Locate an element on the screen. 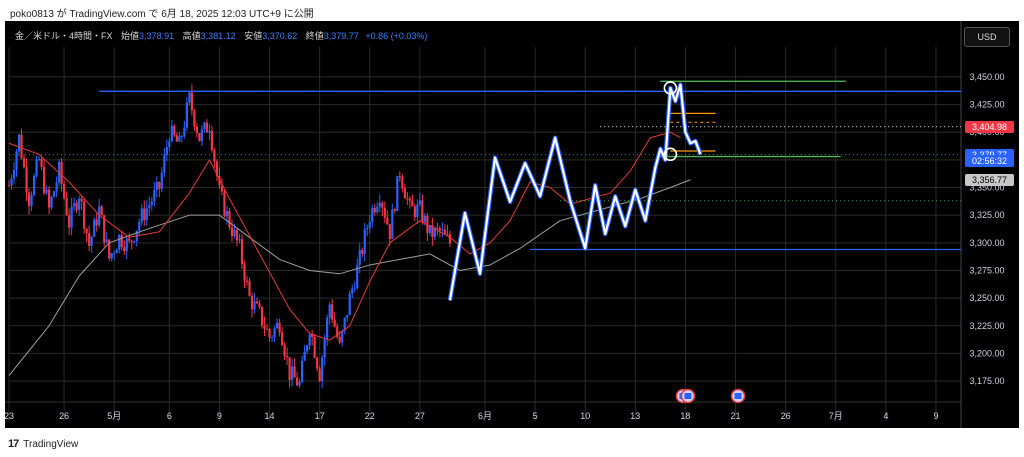  us-flag-icon is located at coordinates (738, 396).